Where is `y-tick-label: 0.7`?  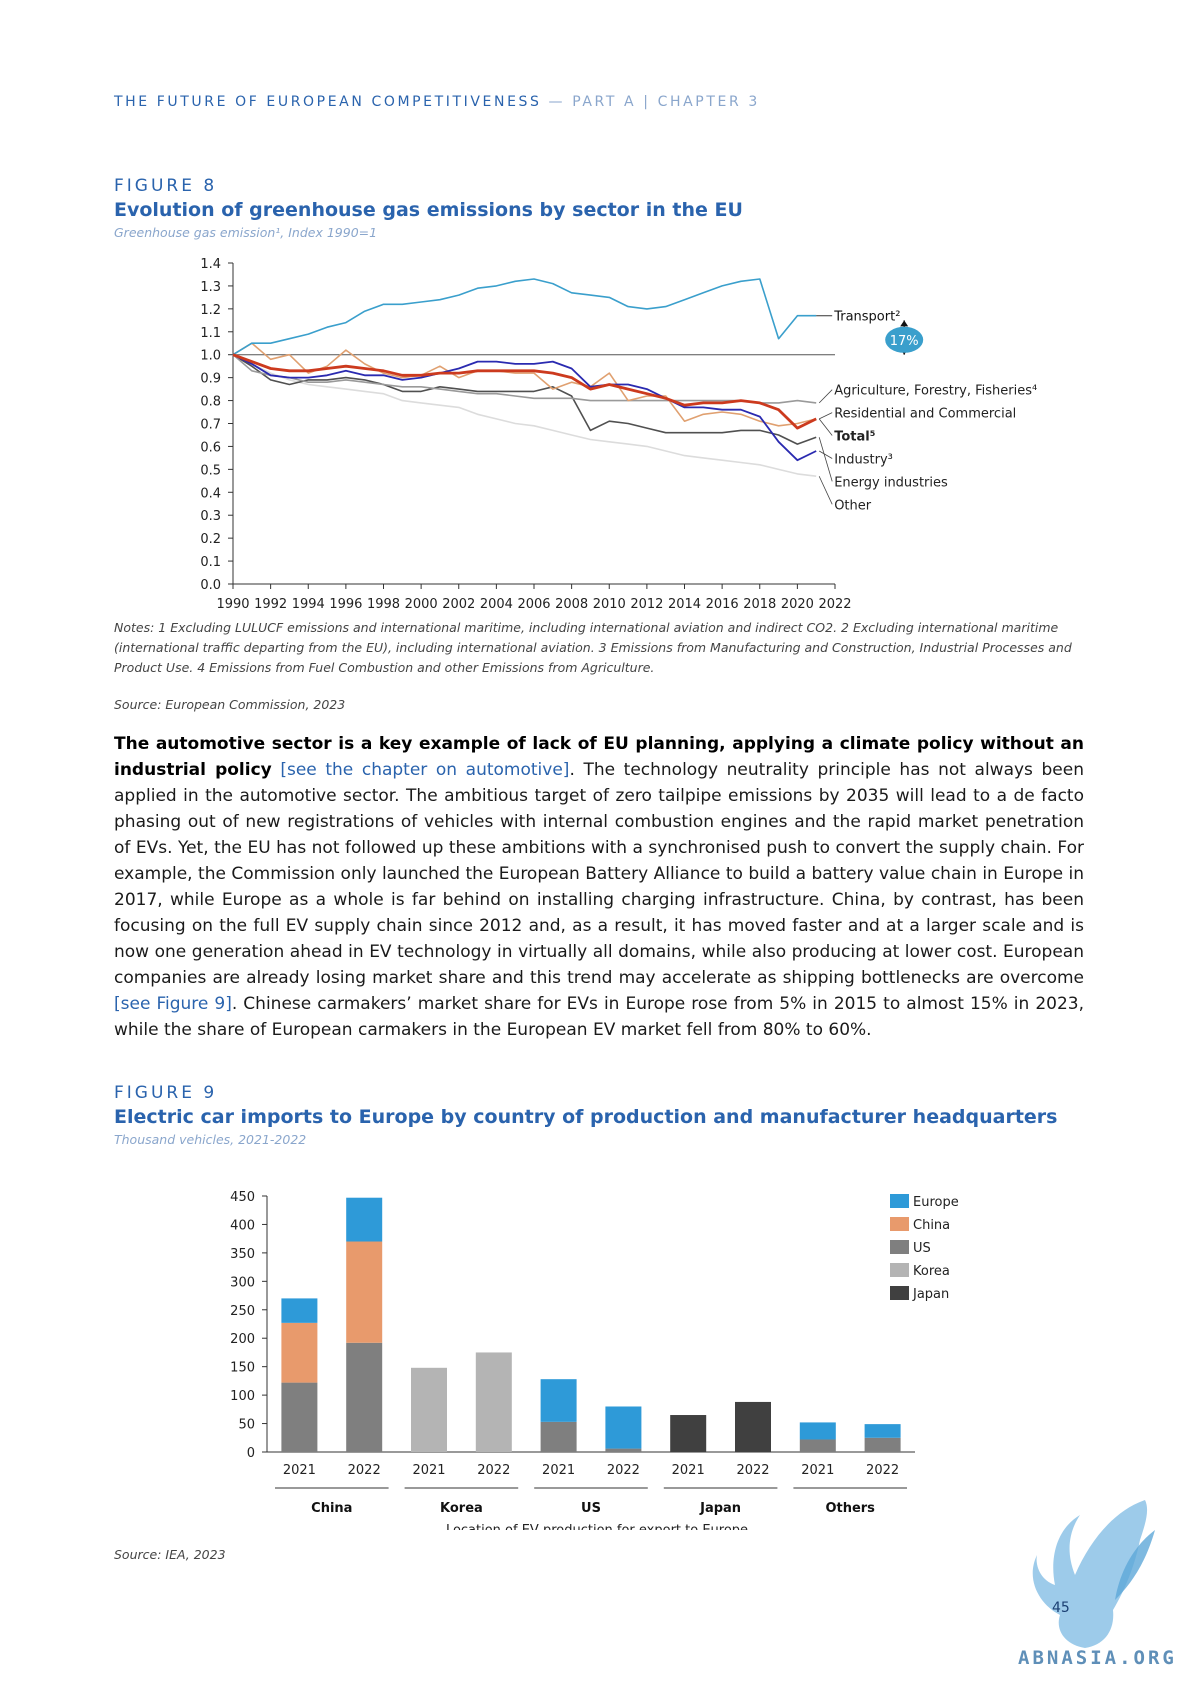 y-tick-label: 0.7 is located at coordinates (210, 425).